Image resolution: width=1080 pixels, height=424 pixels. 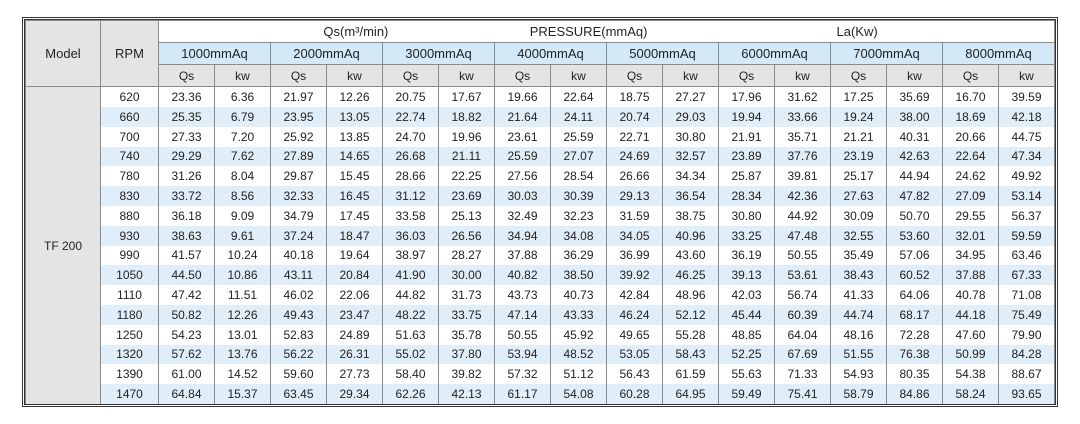 I want to click on value-cell: 27.33, so click(x=186, y=136).